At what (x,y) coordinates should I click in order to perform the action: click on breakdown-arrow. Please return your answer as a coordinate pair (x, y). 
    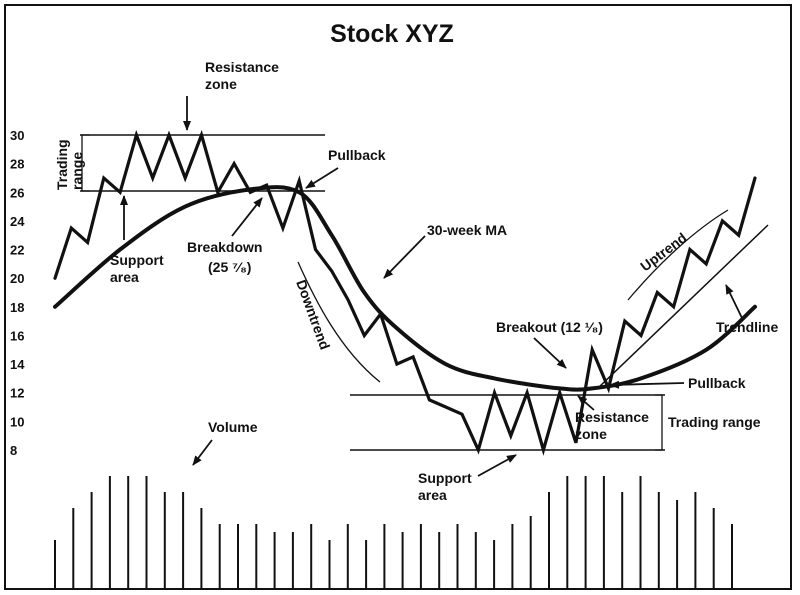
    Looking at the image, I should click on (247, 217).